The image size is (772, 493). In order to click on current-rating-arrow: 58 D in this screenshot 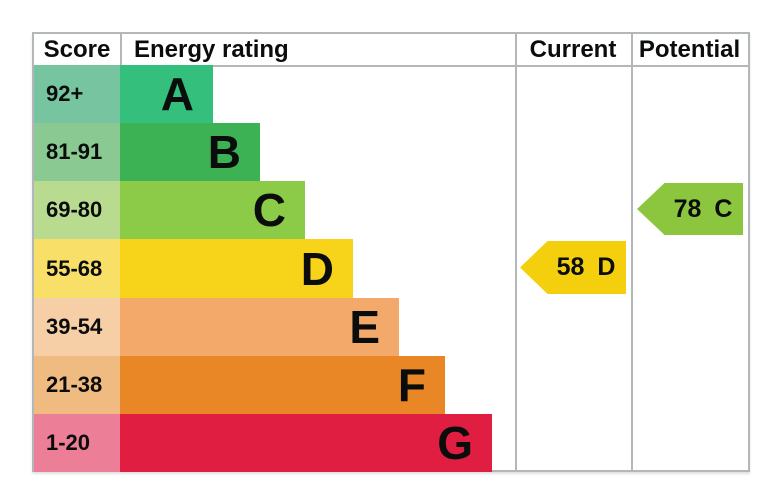, I will do `click(573, 267)`.